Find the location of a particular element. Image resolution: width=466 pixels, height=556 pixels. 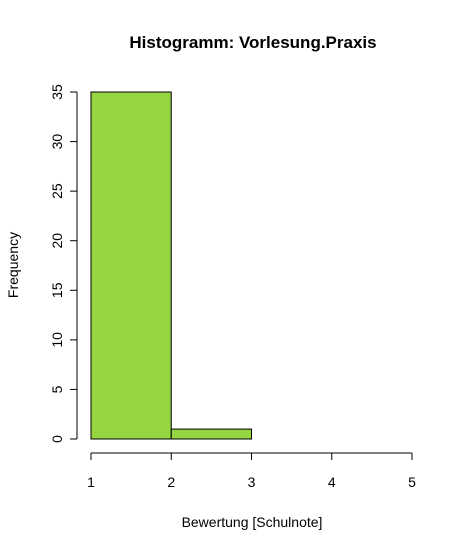

x-tick-label: 3 is located at coordinates (252, 482).